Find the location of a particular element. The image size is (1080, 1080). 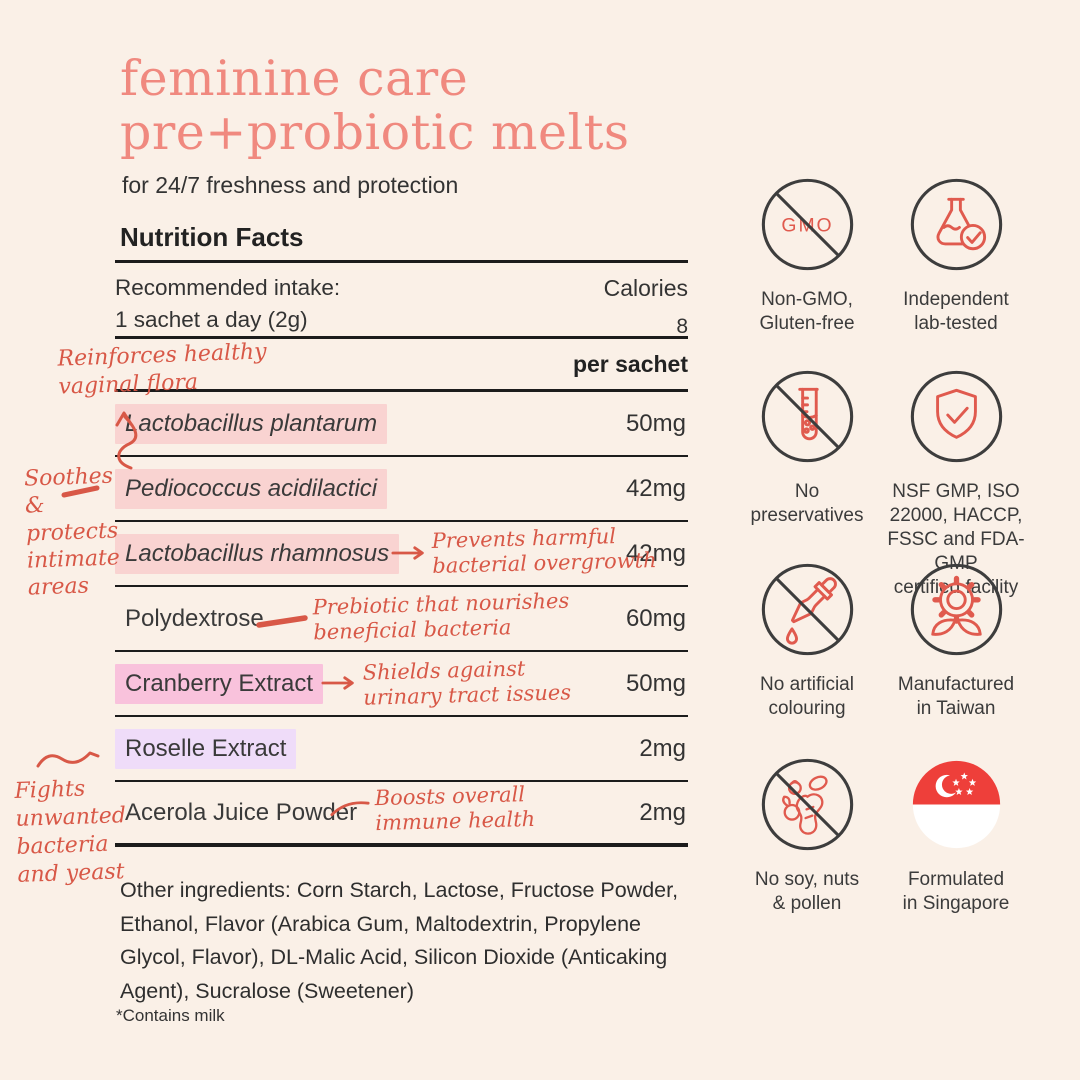

intake-info: Recommended intake: 1 sachet a day (2g) is located at coordinates (227, 303).